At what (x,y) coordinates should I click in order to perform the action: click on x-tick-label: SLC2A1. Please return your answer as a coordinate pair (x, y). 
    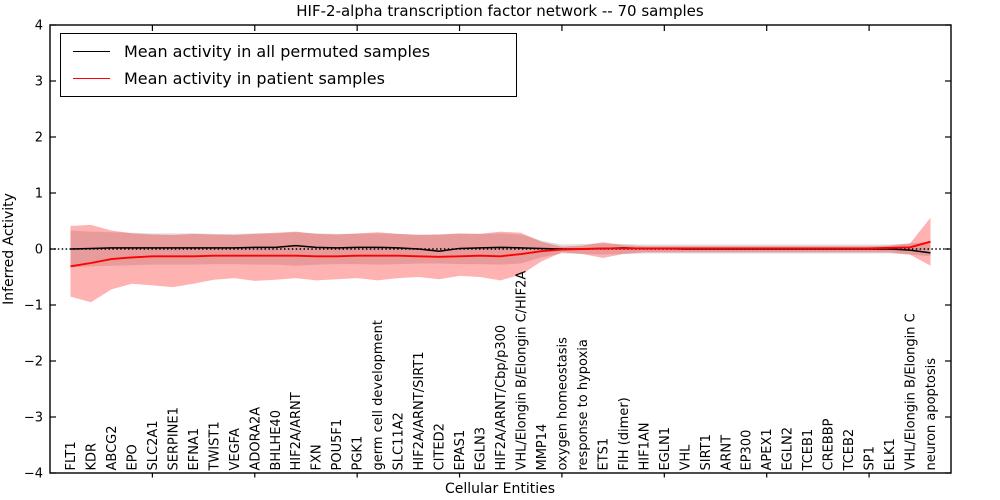
    Looking at the image, I should click on (153, 445).